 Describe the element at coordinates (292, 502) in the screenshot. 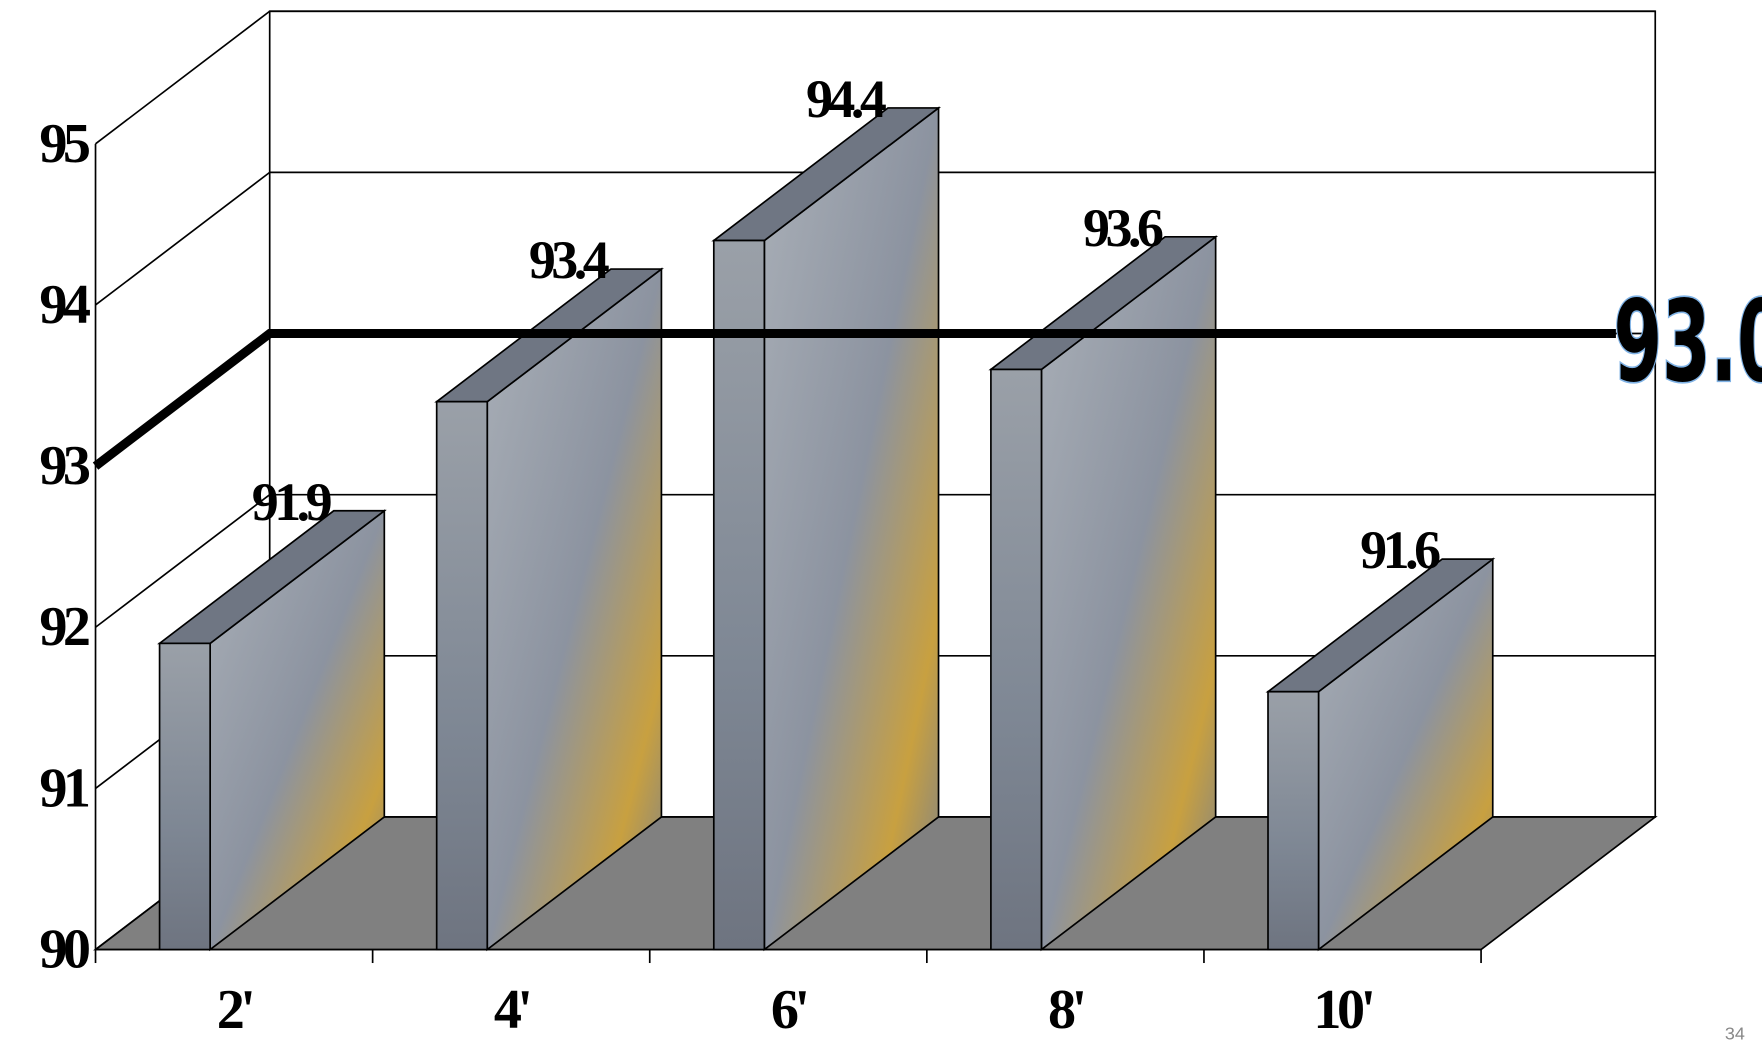

I see `value-label: 91.9` at that location.